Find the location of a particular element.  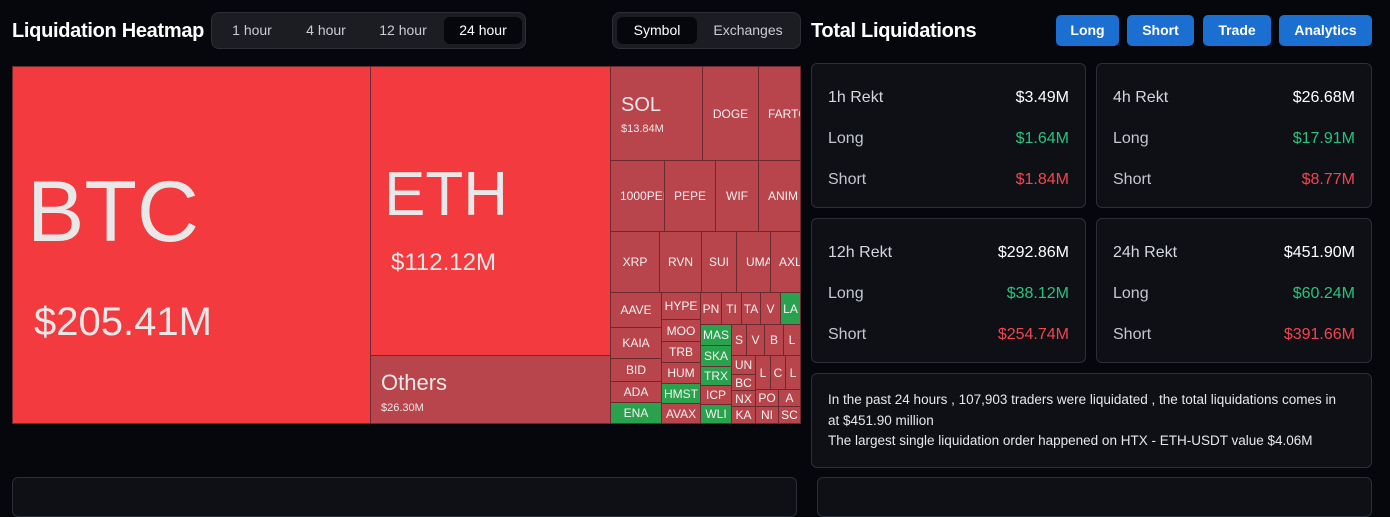

tile-symbol: SC is located at coordinates (789, 415).